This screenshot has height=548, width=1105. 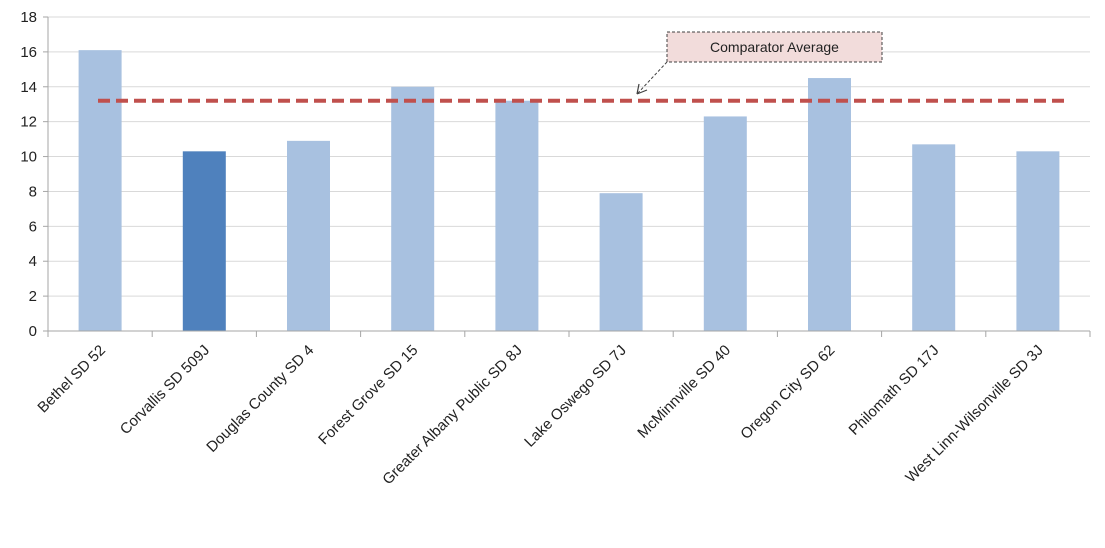 What do you see at coordinates (33, 261) in the screenshot?
I see `y-tick-label: 4` at bounding box center [33, 261].